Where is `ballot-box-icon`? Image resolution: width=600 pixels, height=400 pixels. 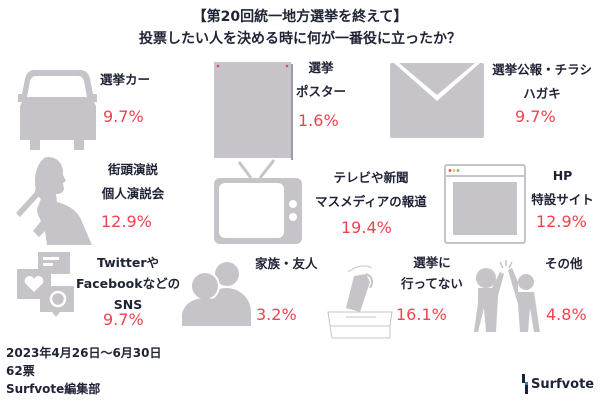 ballot-box-icon is located at coordinates (360, 302).